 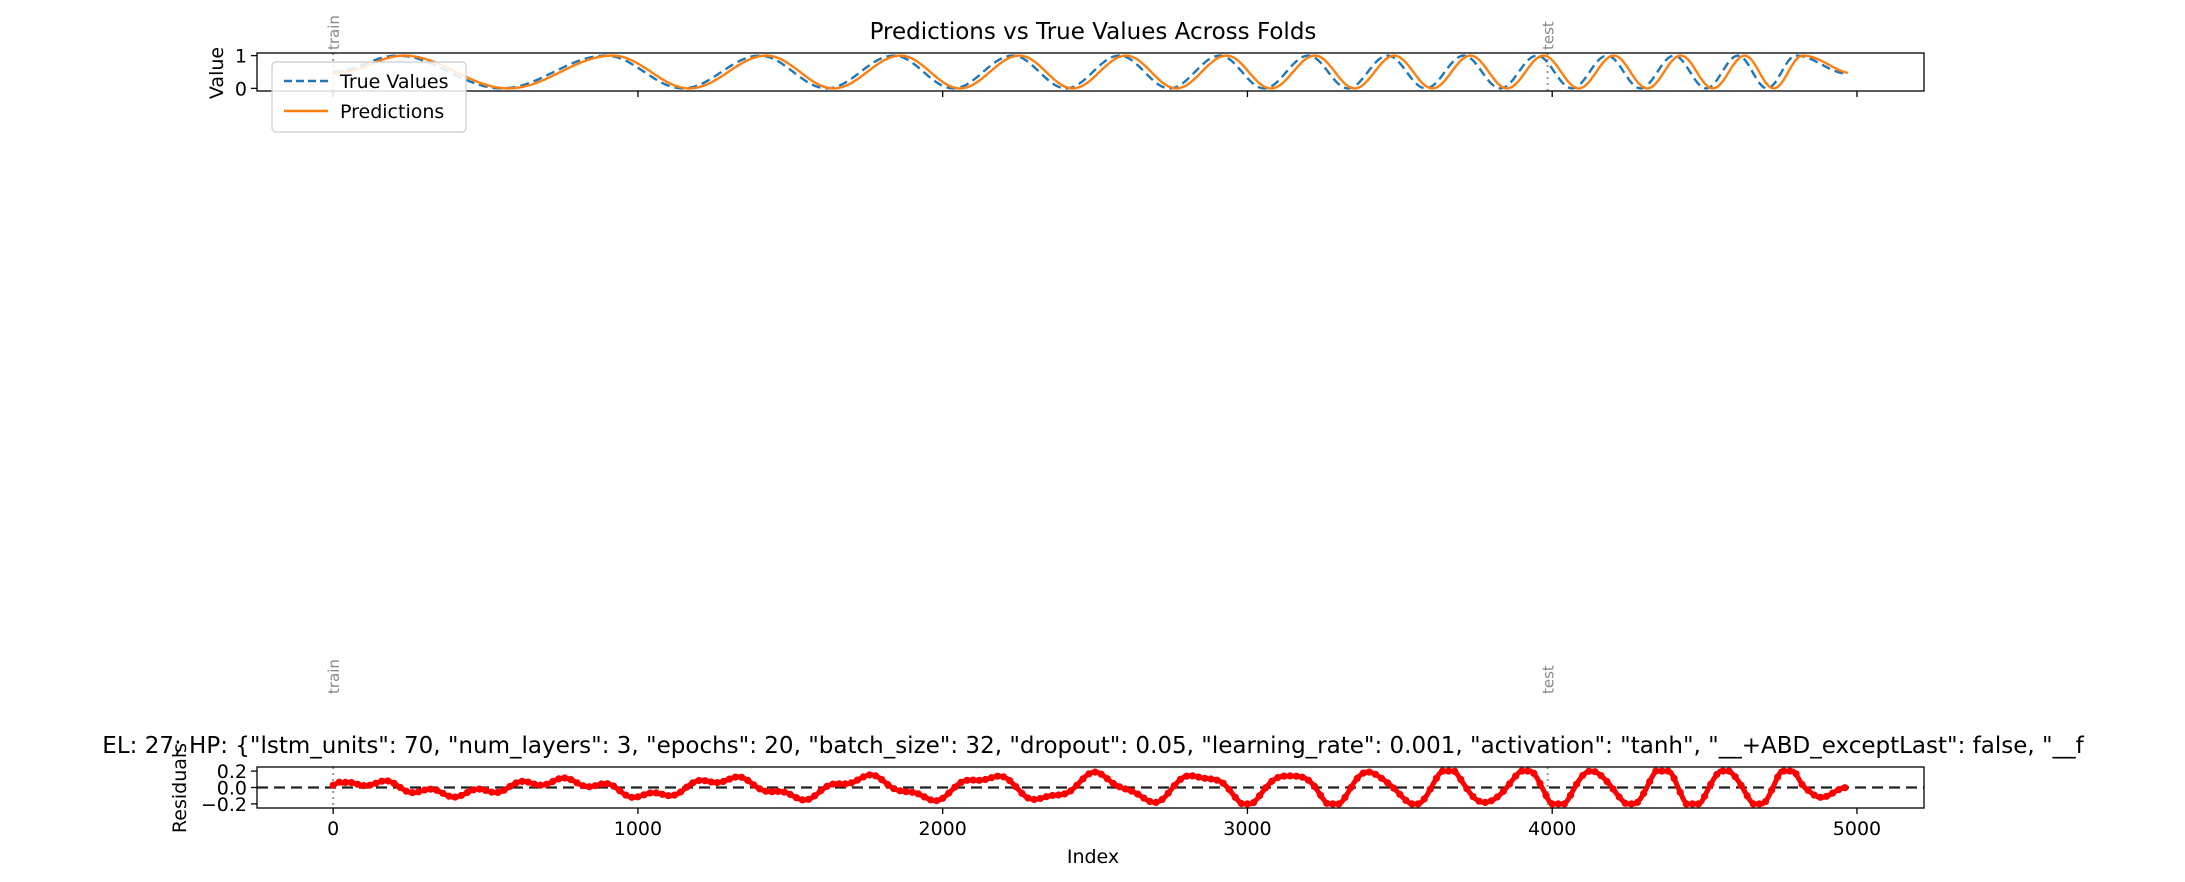 What do you see at coordinates (334, 676) in the screenshot?
I see `bottom-fold-label-train: train` at bounding box center [334, 676].